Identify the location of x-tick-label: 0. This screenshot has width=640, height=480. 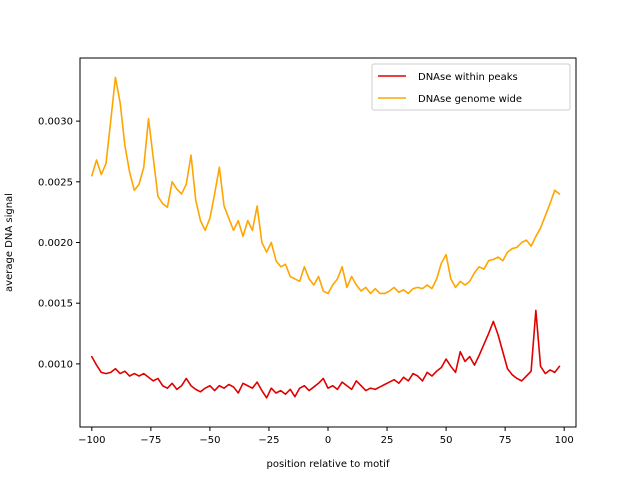
(328, 440).